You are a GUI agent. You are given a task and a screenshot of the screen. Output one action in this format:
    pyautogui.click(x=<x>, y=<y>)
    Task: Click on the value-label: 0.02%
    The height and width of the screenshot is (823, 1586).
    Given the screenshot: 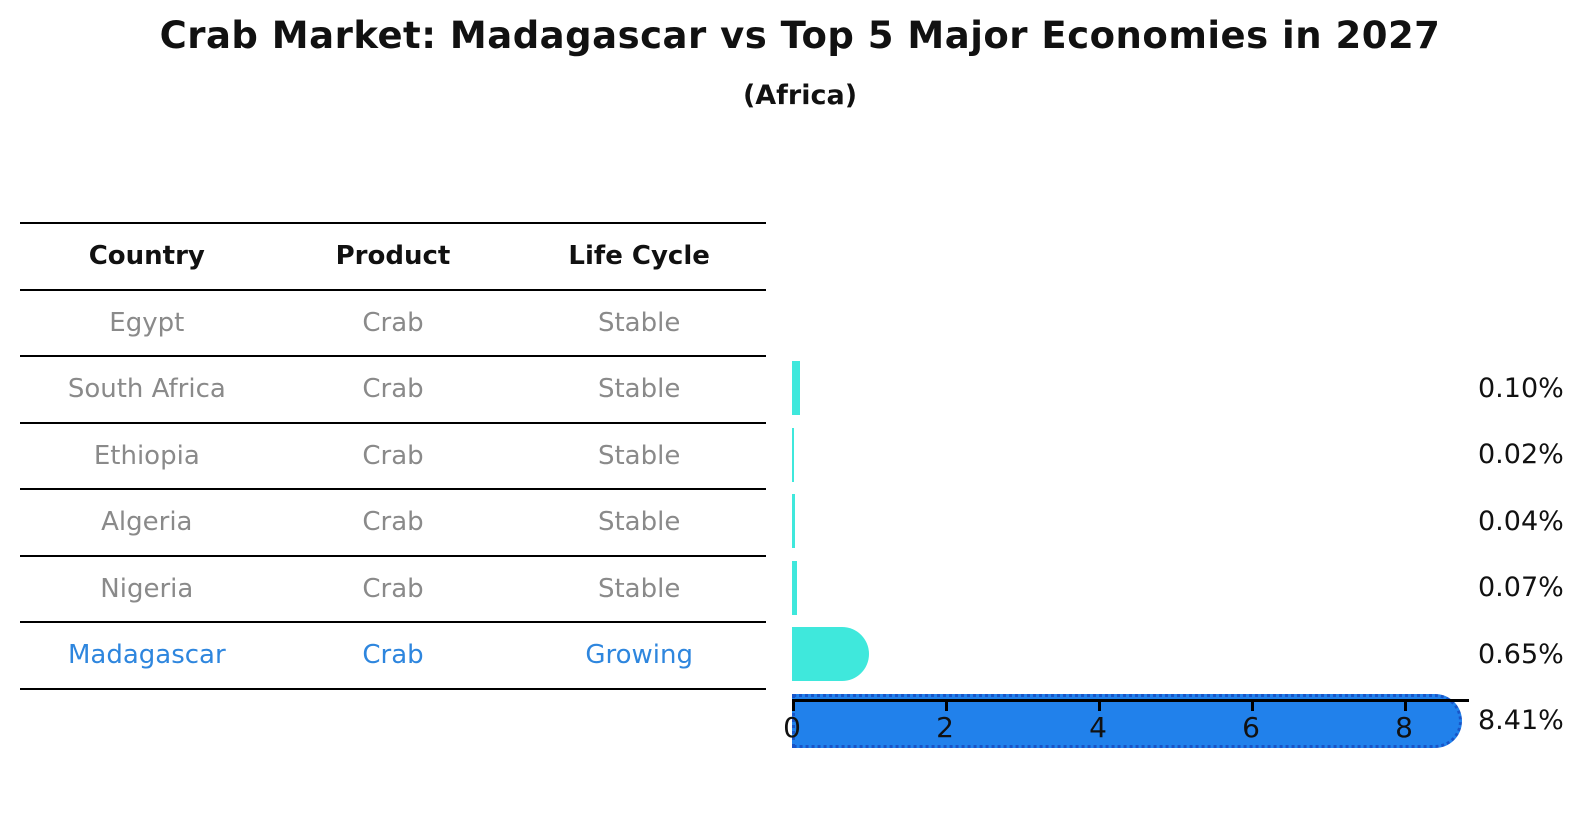 What is the action you would take?
    pyautogui.click(x=1521, y=455)
    